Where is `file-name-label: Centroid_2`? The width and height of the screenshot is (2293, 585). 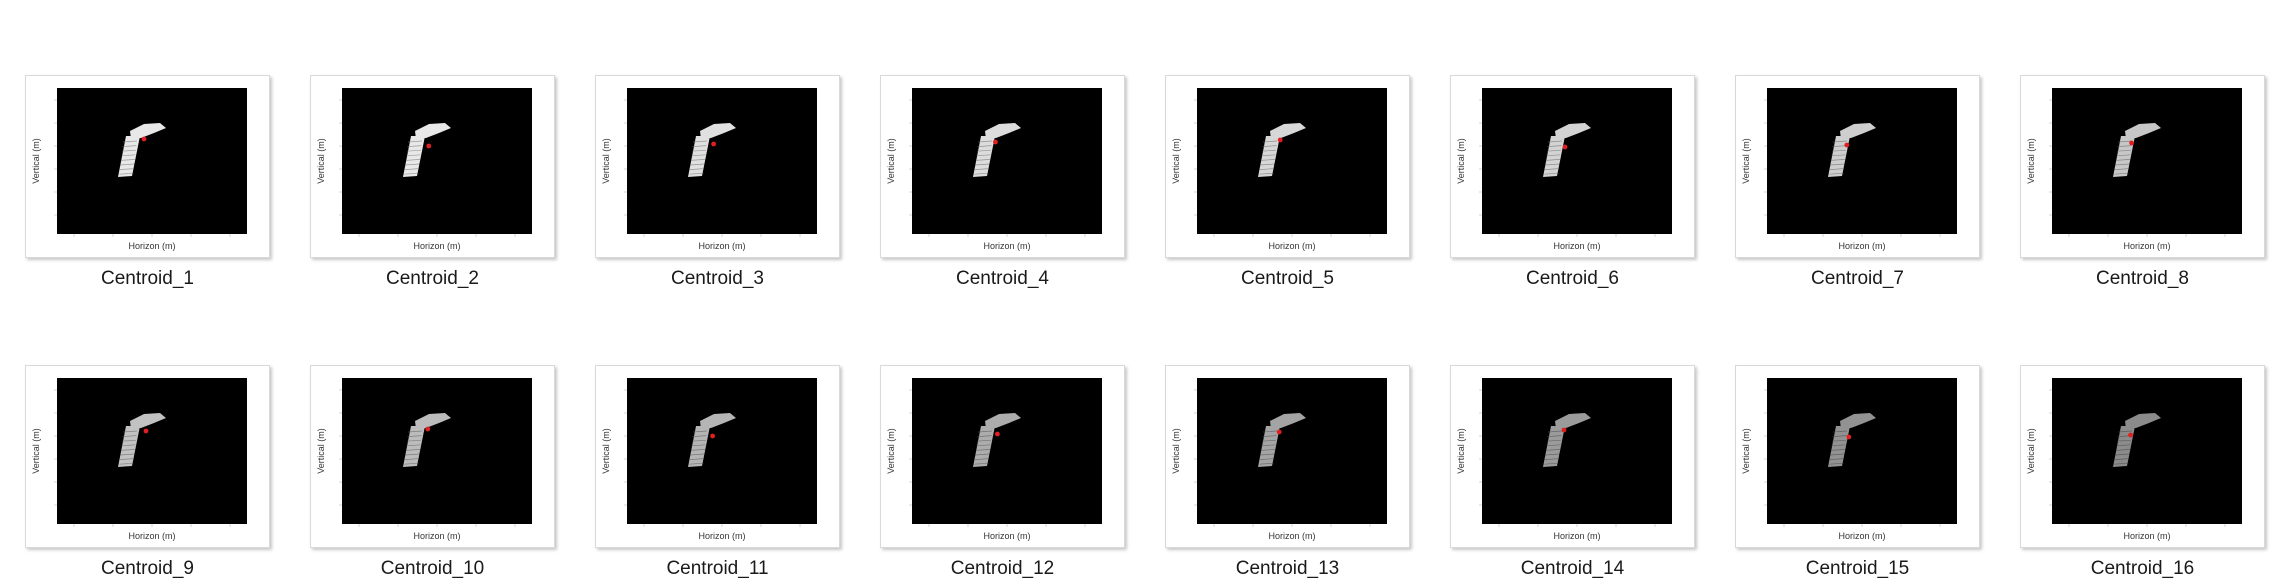
file-name-label: Centroid_2 is located at coordinates (432, 278).